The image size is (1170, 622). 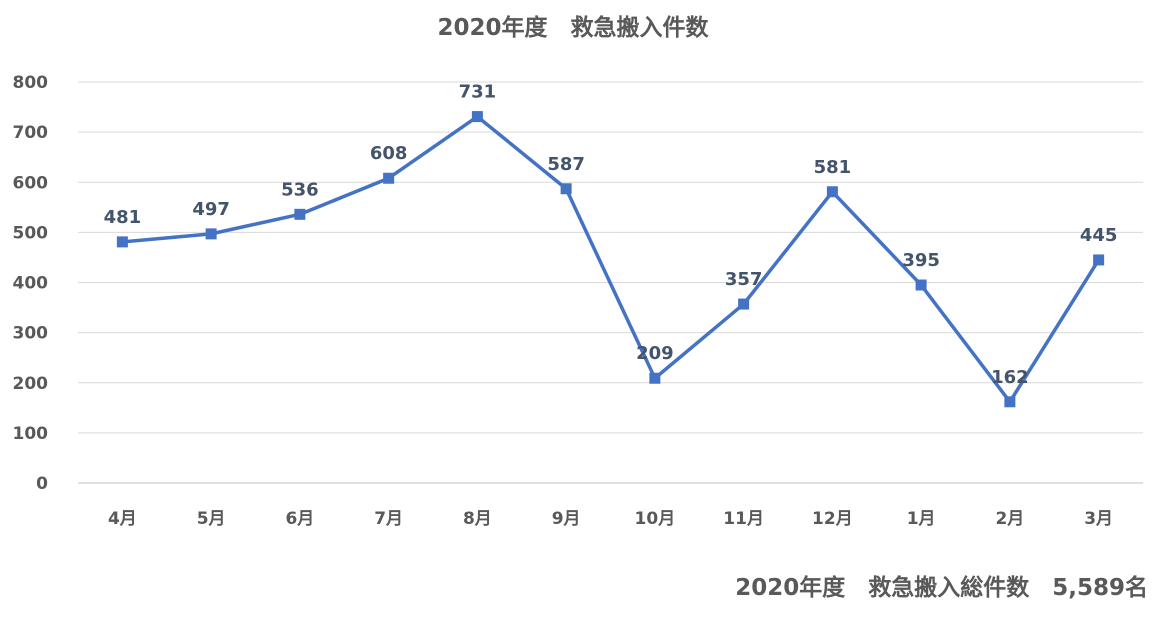 What do you see at coordinates (299, 519) in the screenshot?
I see `x-tick-label: 6月` at bounding box center [299, 519].